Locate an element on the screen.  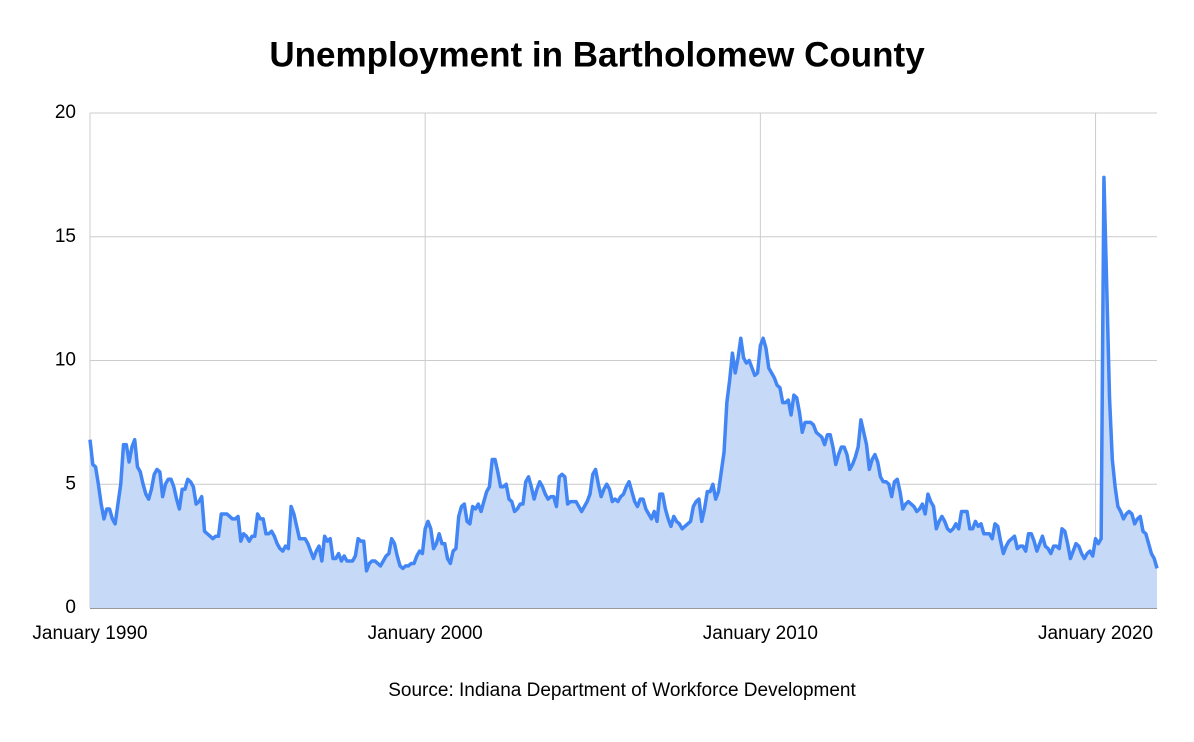
x-tick-label: January 2000 is located at coordinates (425, 633).